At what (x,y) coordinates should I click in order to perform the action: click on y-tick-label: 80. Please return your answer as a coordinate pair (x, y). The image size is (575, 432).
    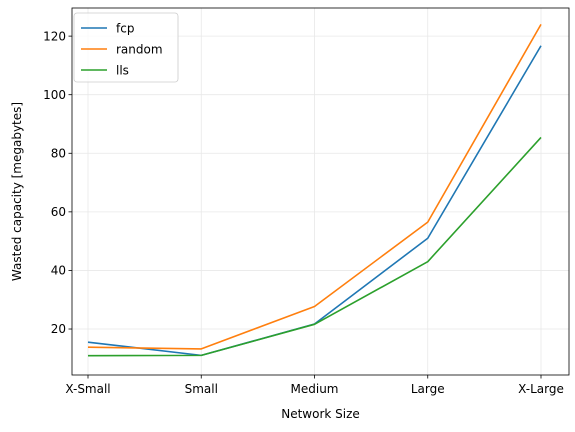
    Looking at the image, I should click on (58, 153).